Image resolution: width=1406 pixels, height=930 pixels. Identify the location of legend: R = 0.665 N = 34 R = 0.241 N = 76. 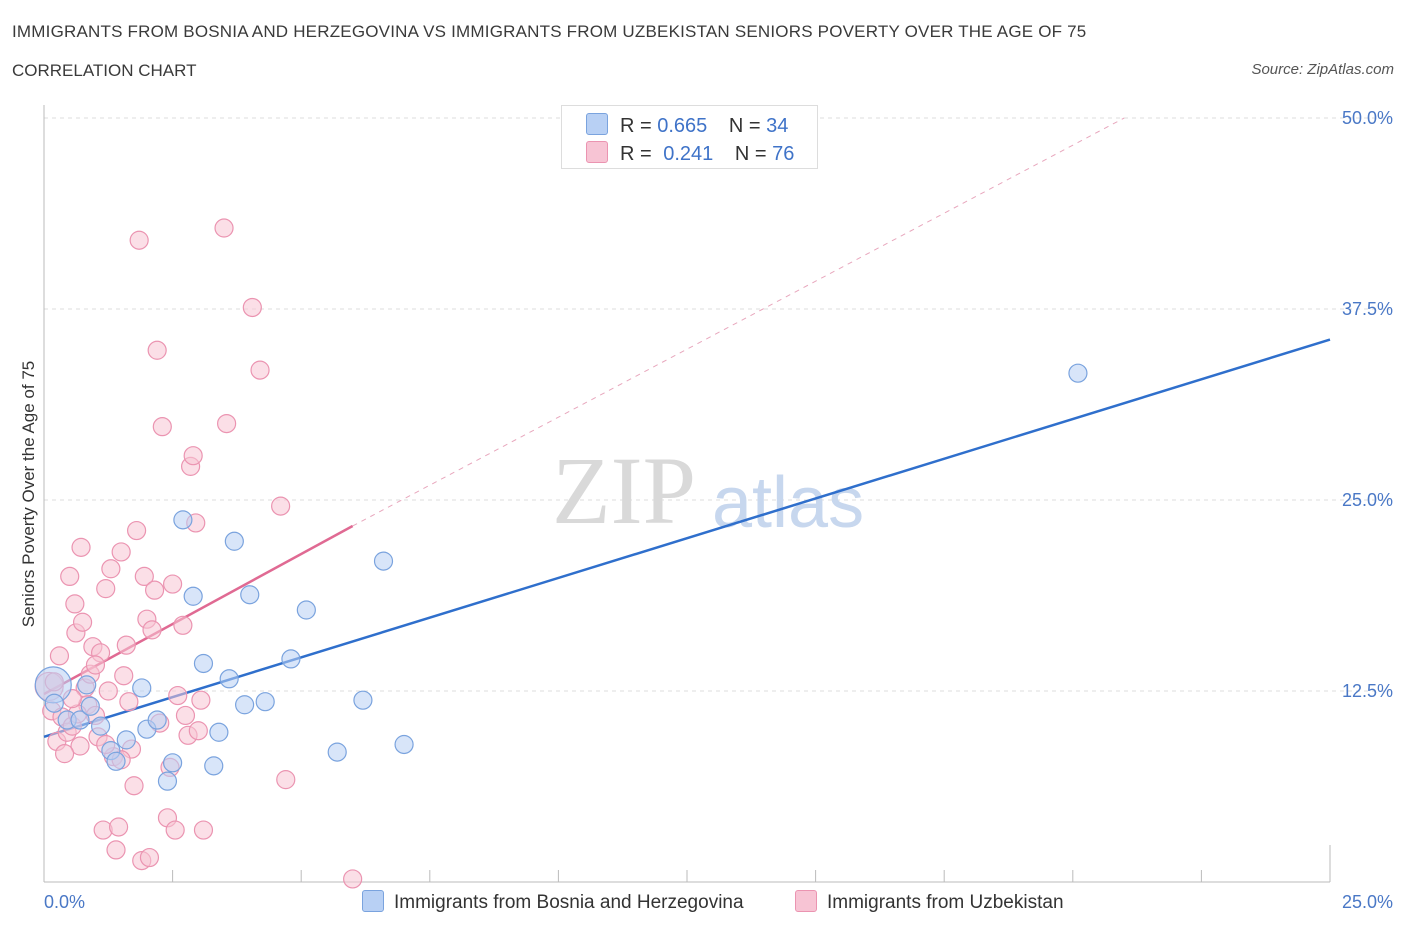
(689, 137).